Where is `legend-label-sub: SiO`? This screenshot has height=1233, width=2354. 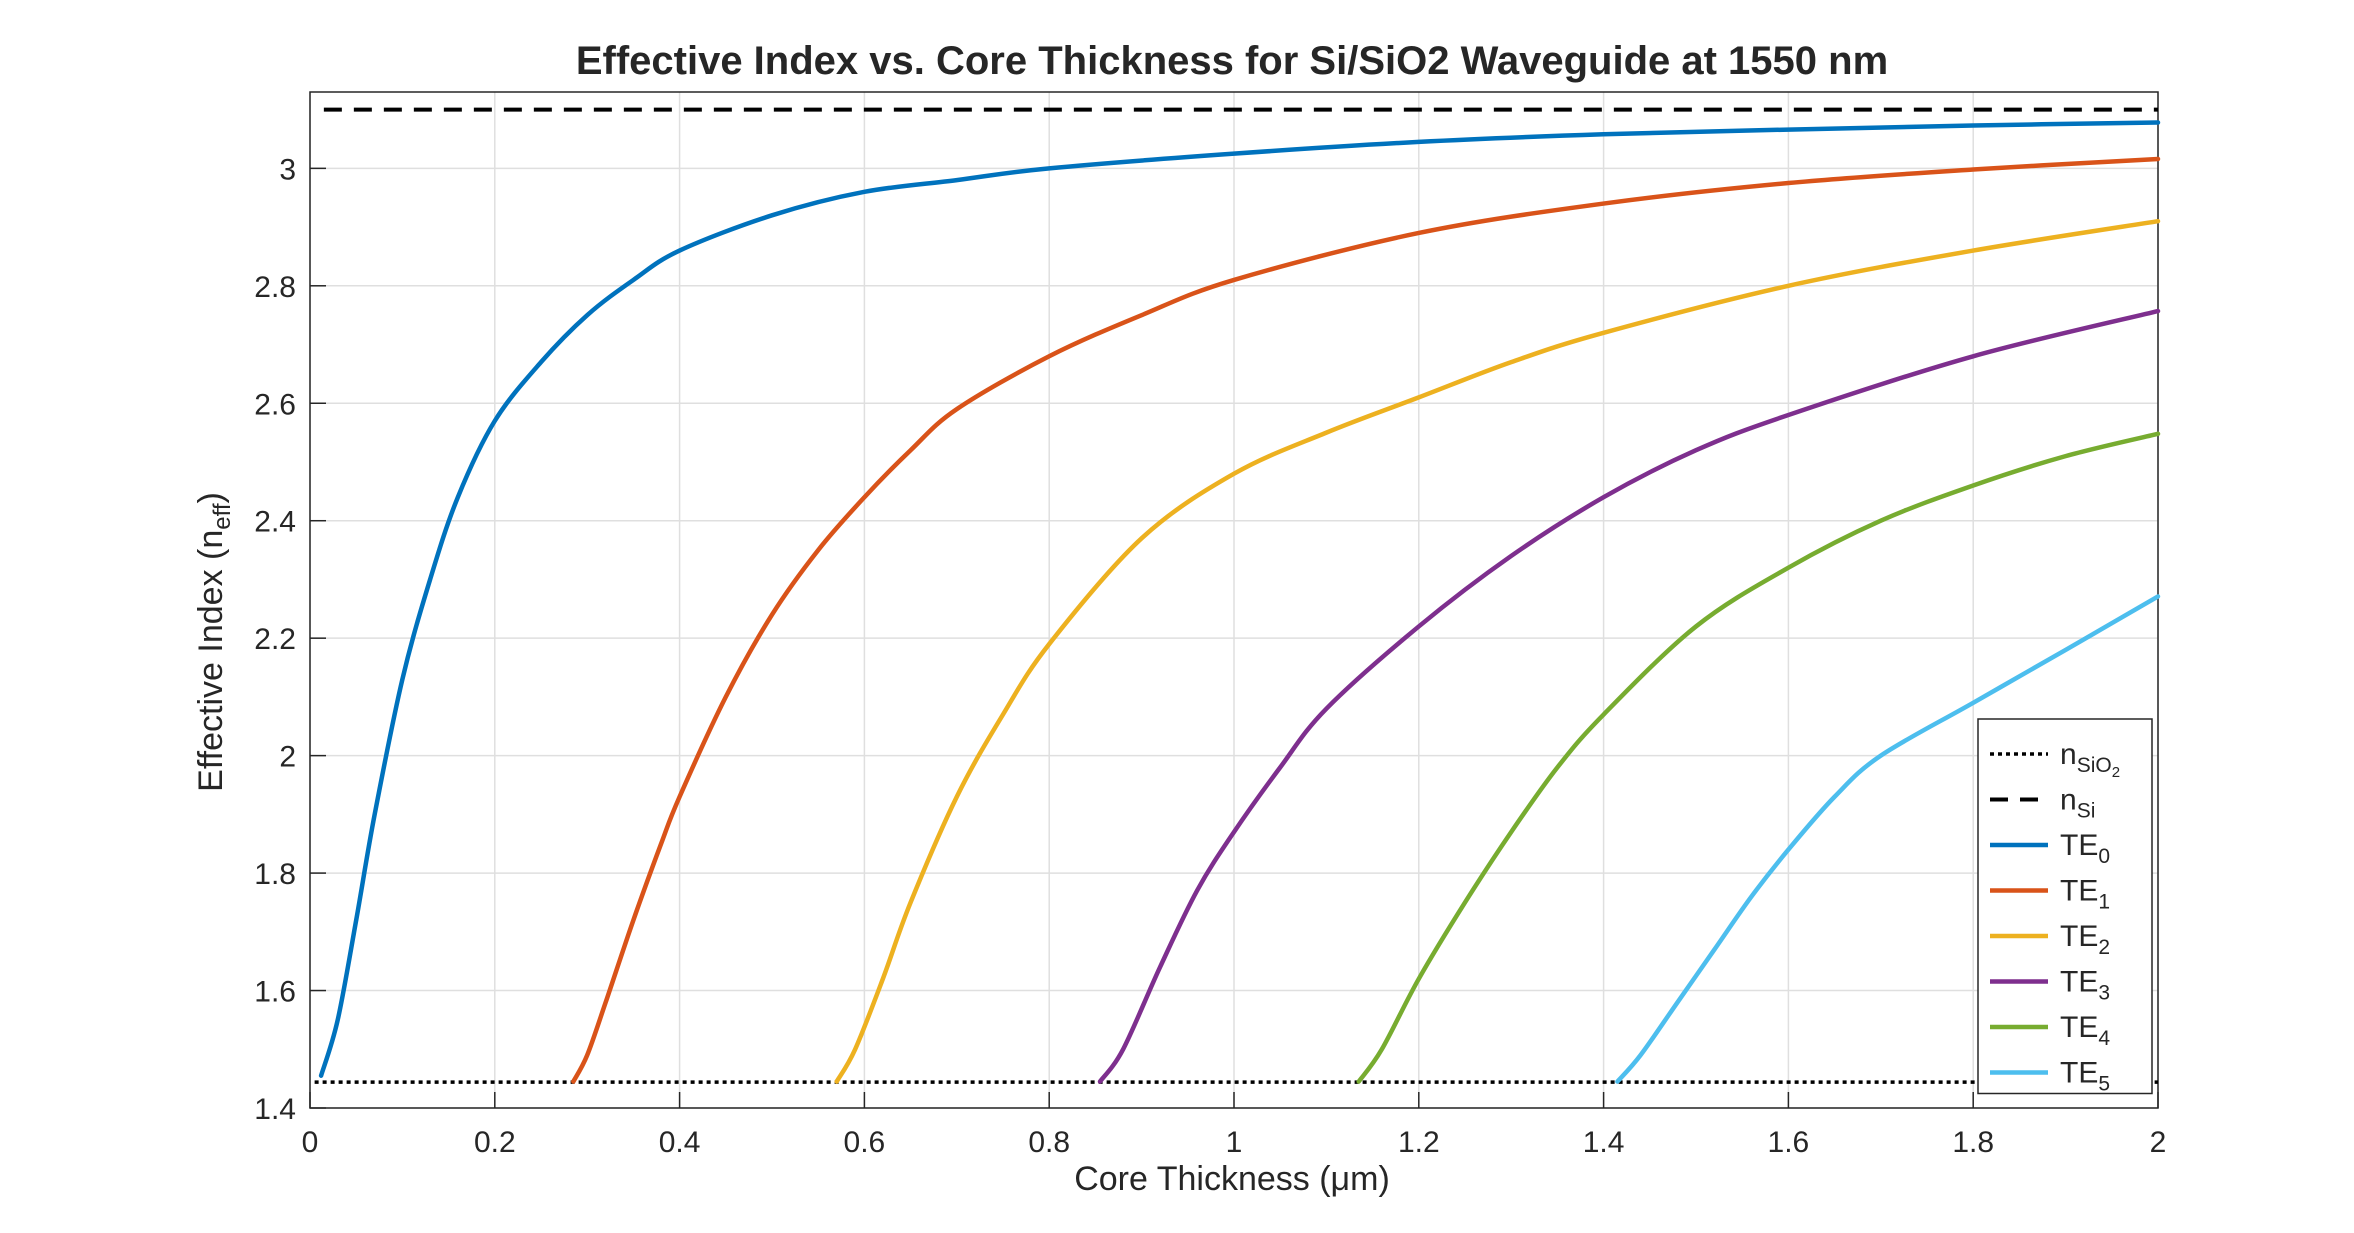
legend-label-sub: SiO is located at coordinates (2094, 765).